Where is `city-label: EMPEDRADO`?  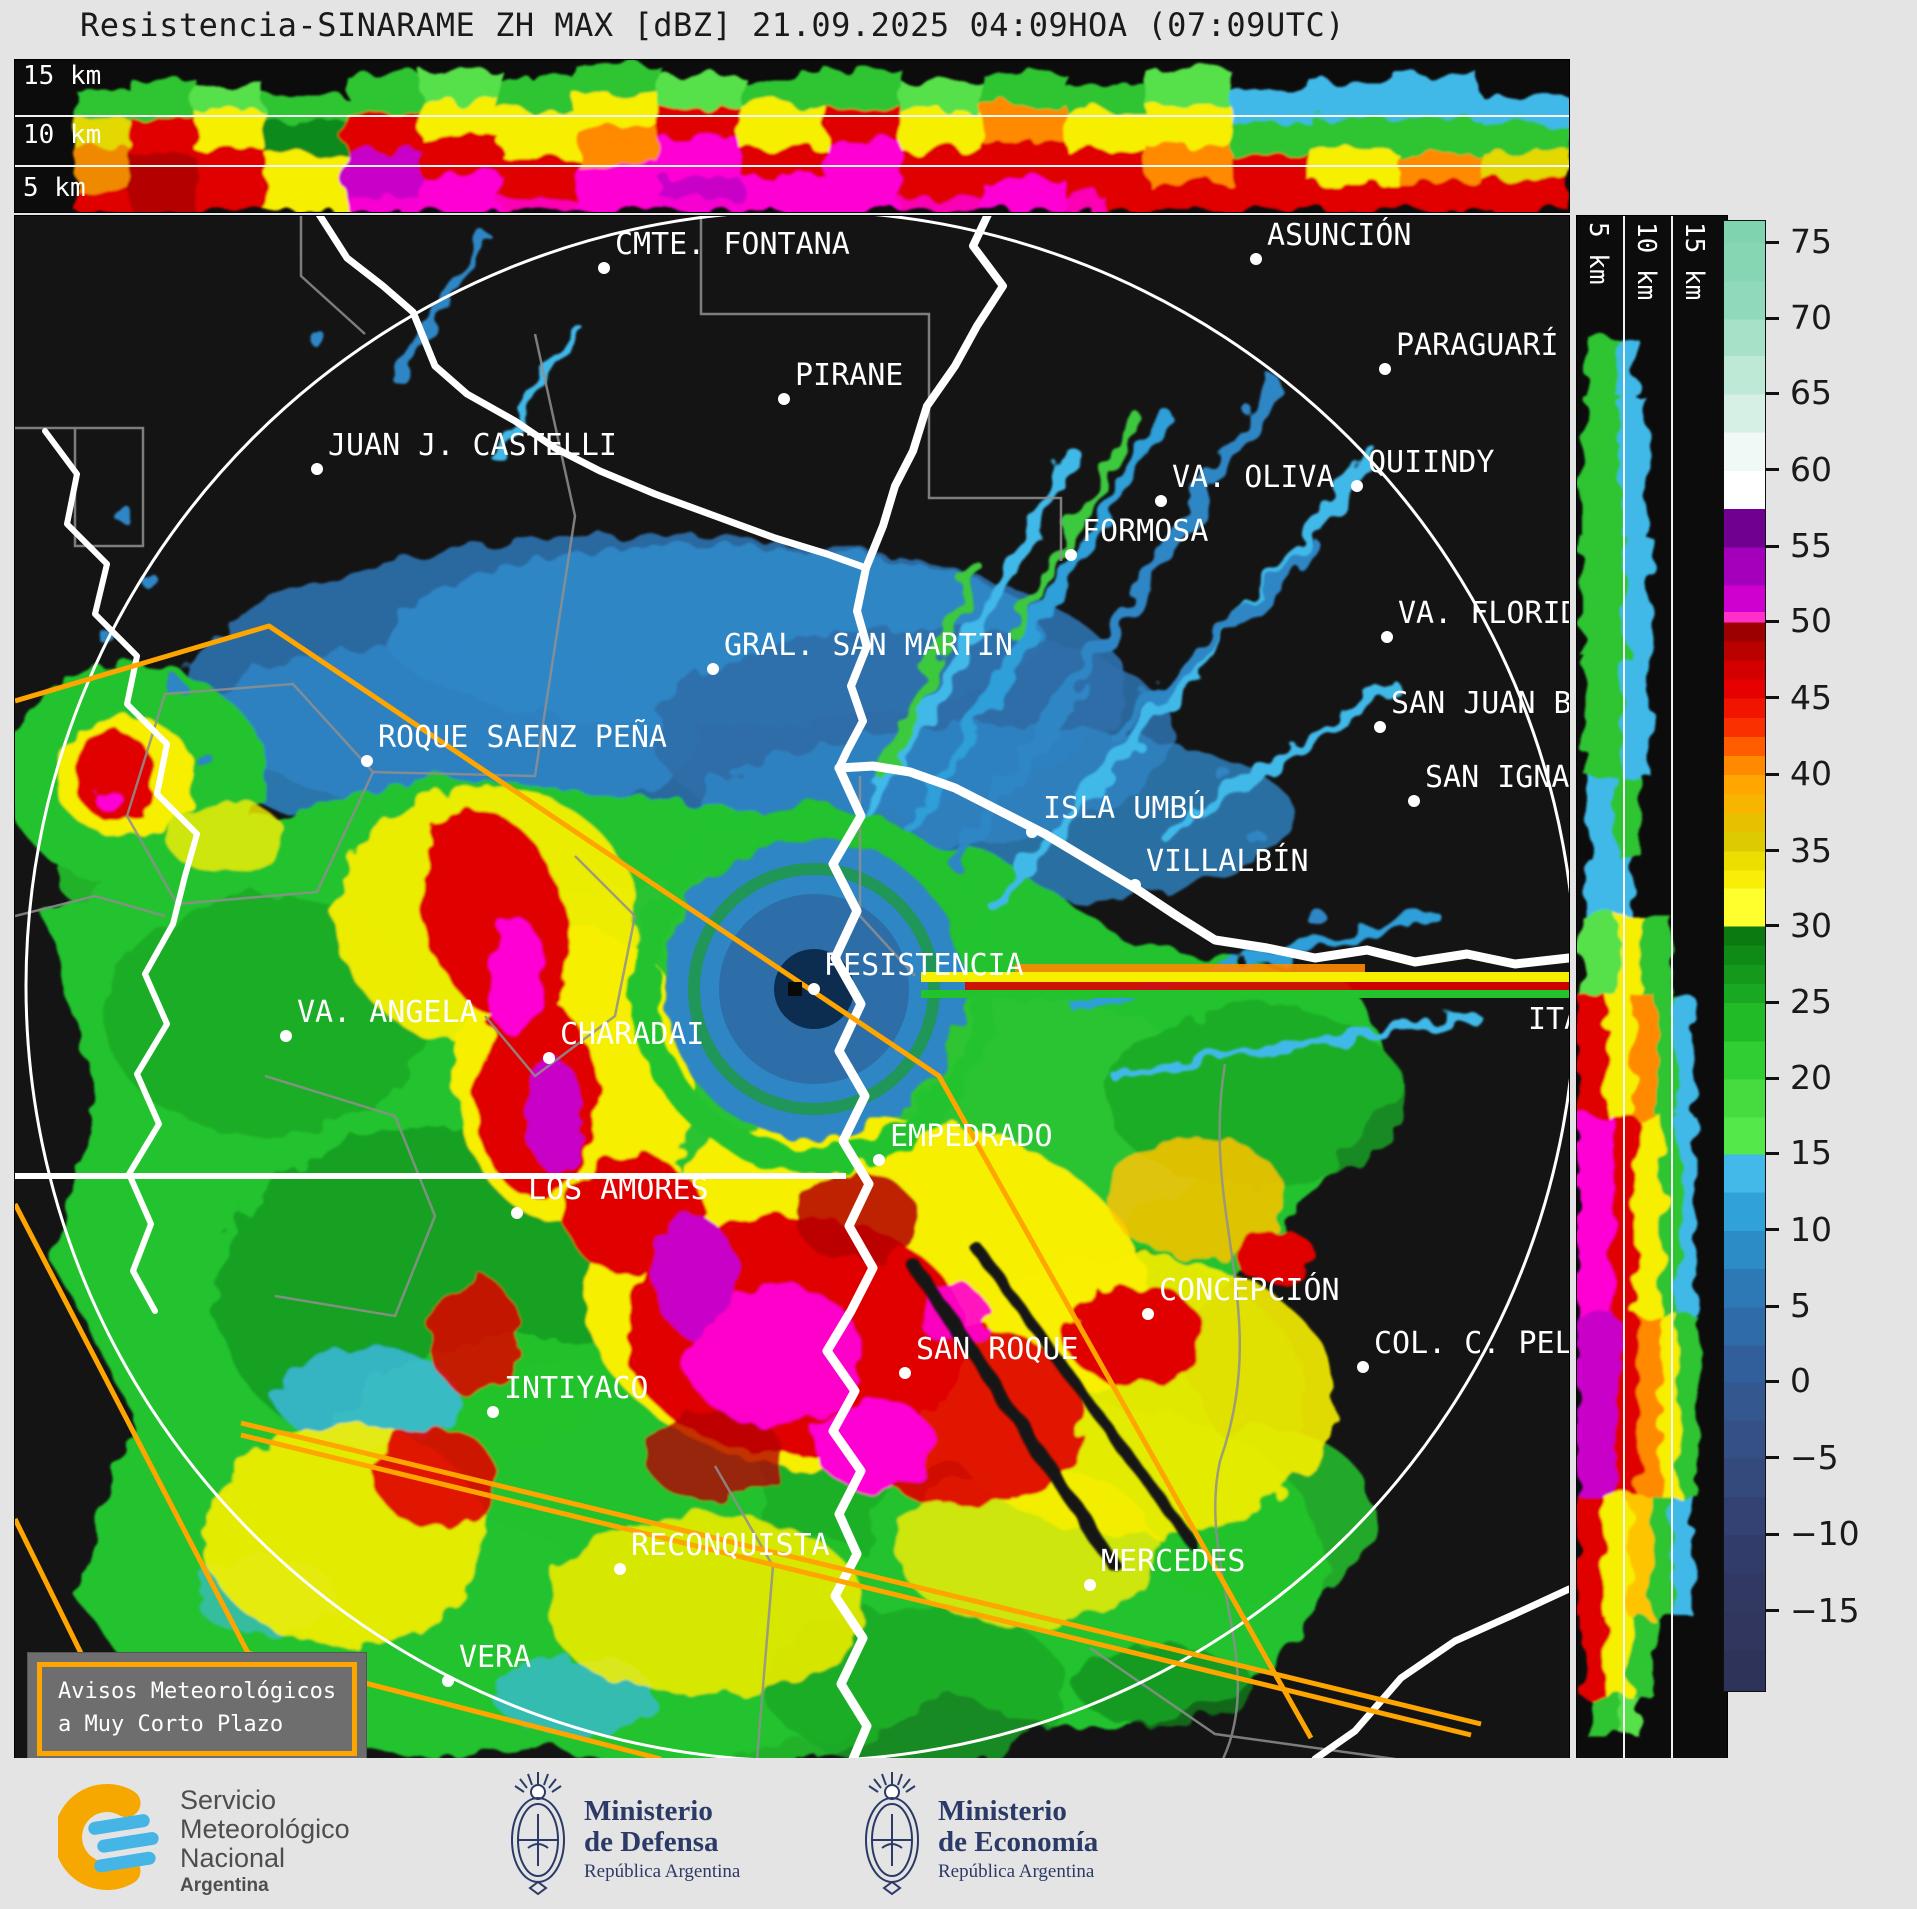 city-label: EMPEDRADO is located at coordinates (971, 1136).